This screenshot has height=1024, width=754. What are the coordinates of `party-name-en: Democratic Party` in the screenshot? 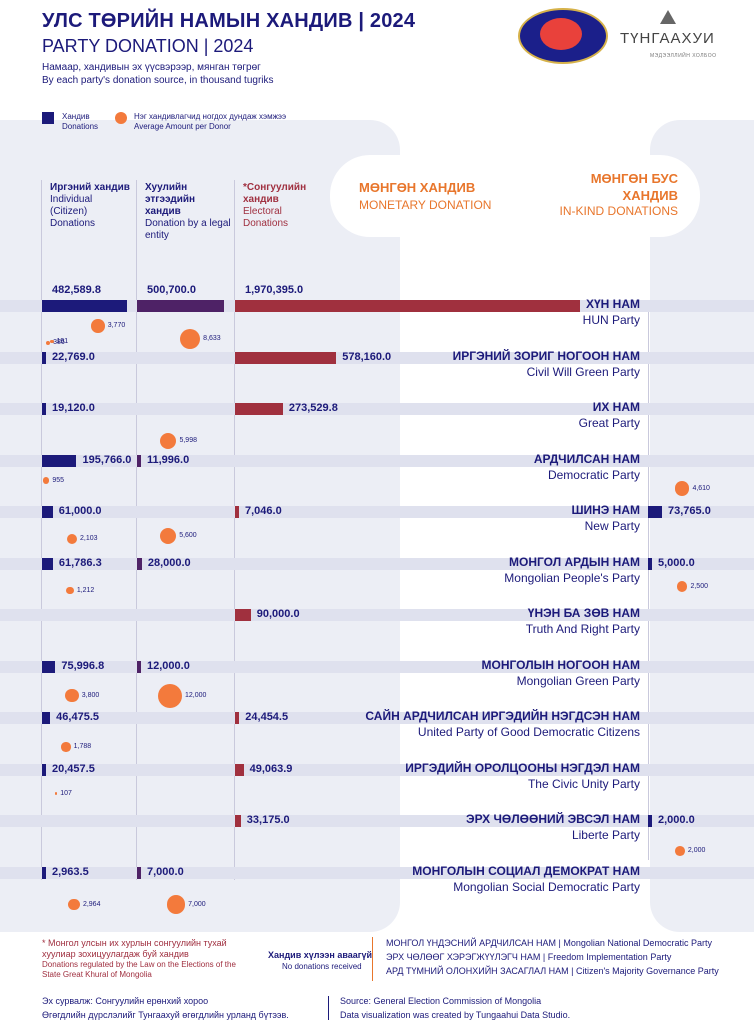 It's located at (593, 474).